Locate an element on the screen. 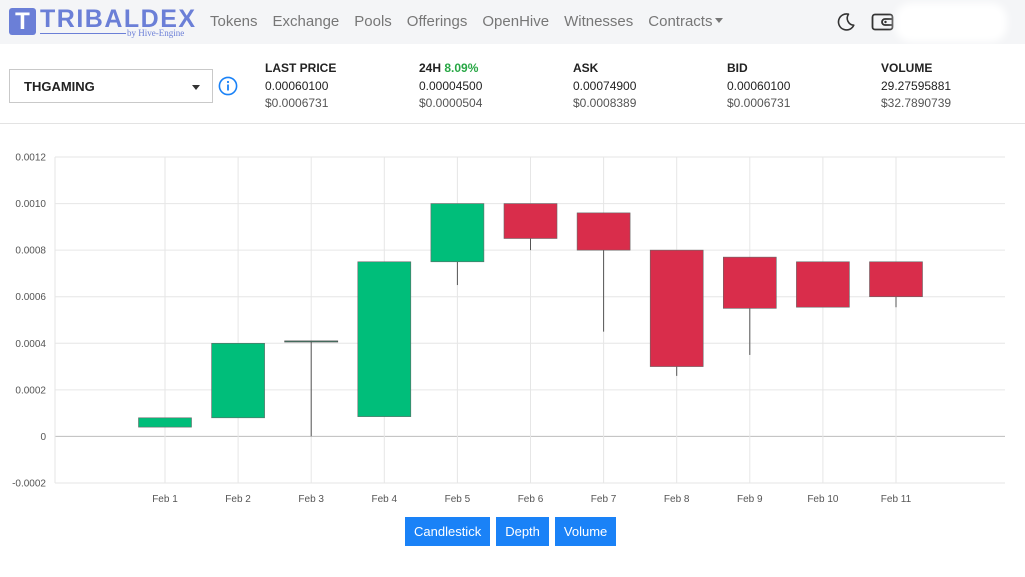  x-tick-label: Feb 2 is located at coordinates (238, 499).